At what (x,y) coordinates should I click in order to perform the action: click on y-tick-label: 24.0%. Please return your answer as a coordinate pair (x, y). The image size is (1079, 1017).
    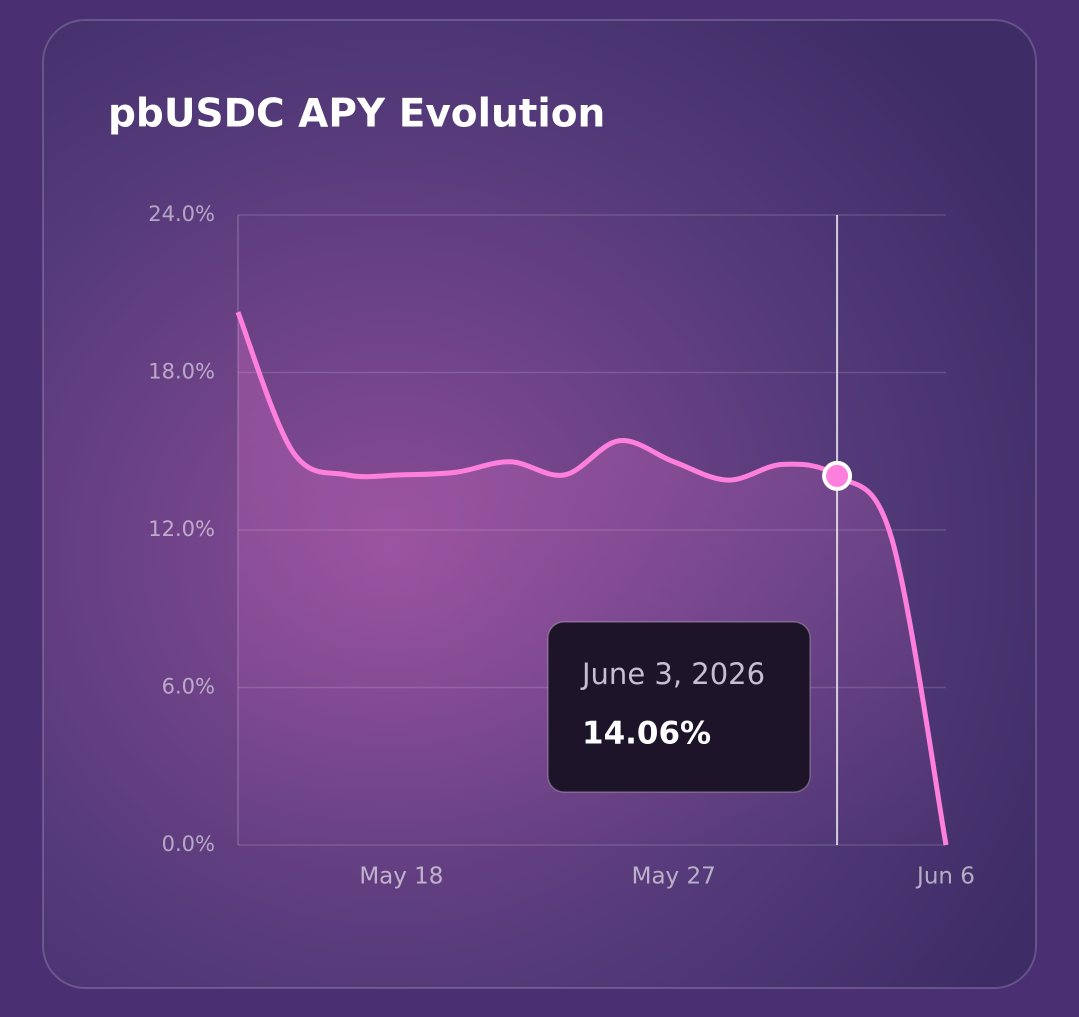
    Looking at the image, I should click on (181, 214).